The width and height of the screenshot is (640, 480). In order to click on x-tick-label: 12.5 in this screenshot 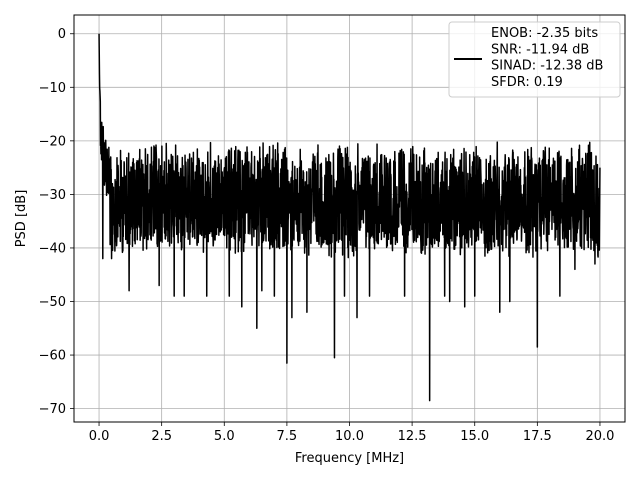, I will do `click(412, 436)`.